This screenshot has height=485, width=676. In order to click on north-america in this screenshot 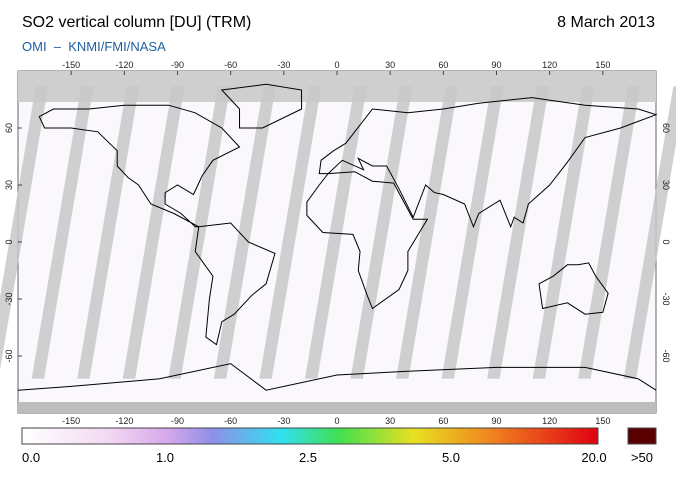, I will do `click(139, 166)`.